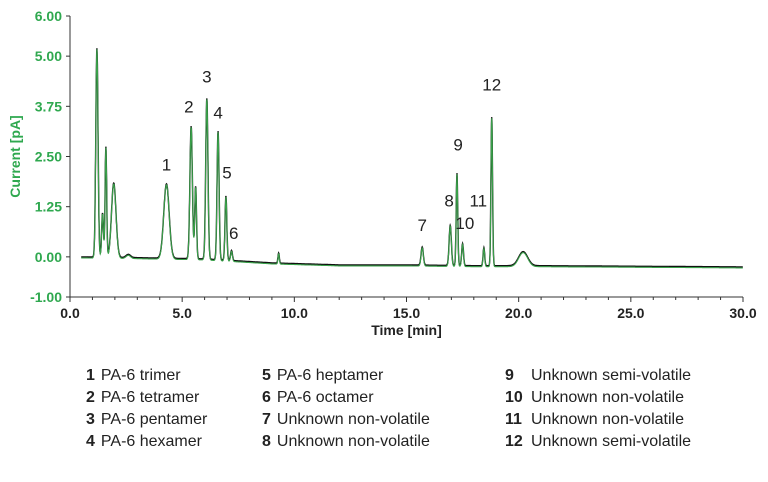 The width and height of the screenshot is (768, 482). What do you see at coordinates (70, 313) in the screenshot?
I see `x-tick-label: 0.0` at bounding box center [70, 313].